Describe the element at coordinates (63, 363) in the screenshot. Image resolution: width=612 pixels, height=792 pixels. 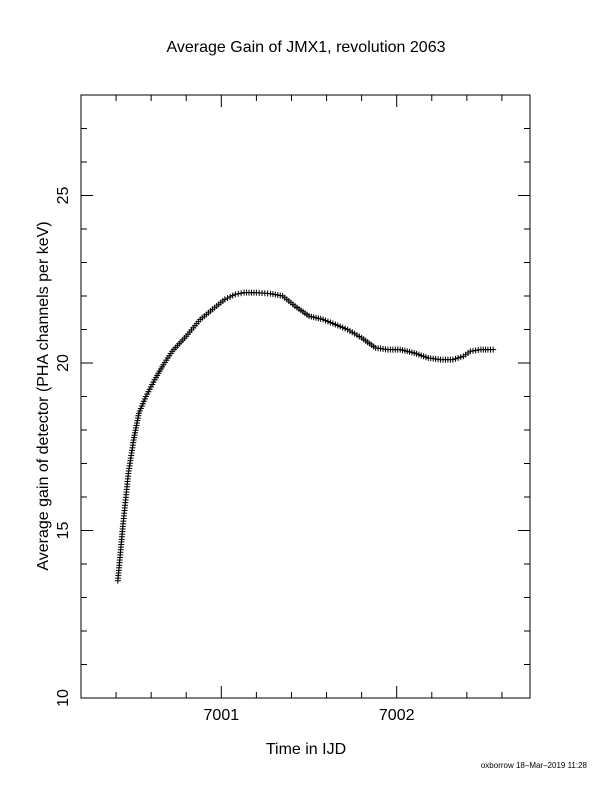
I see `y-tick-label-2: 20` at that location.